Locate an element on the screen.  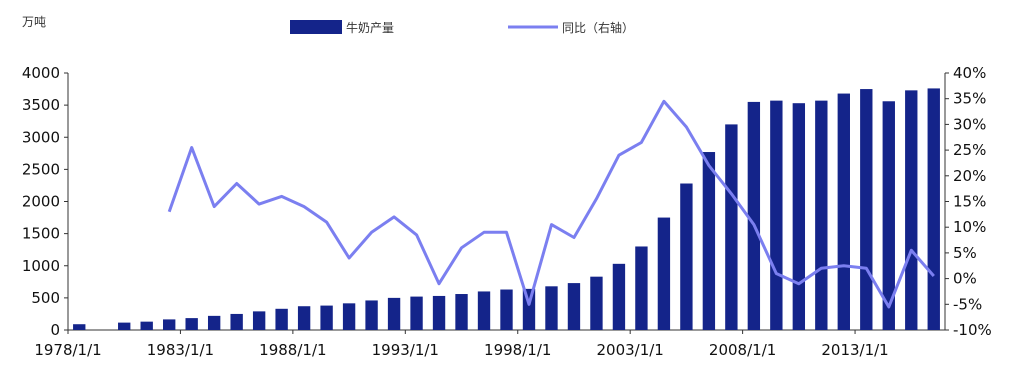
bar-2005 is located at coordinates (686, 256).